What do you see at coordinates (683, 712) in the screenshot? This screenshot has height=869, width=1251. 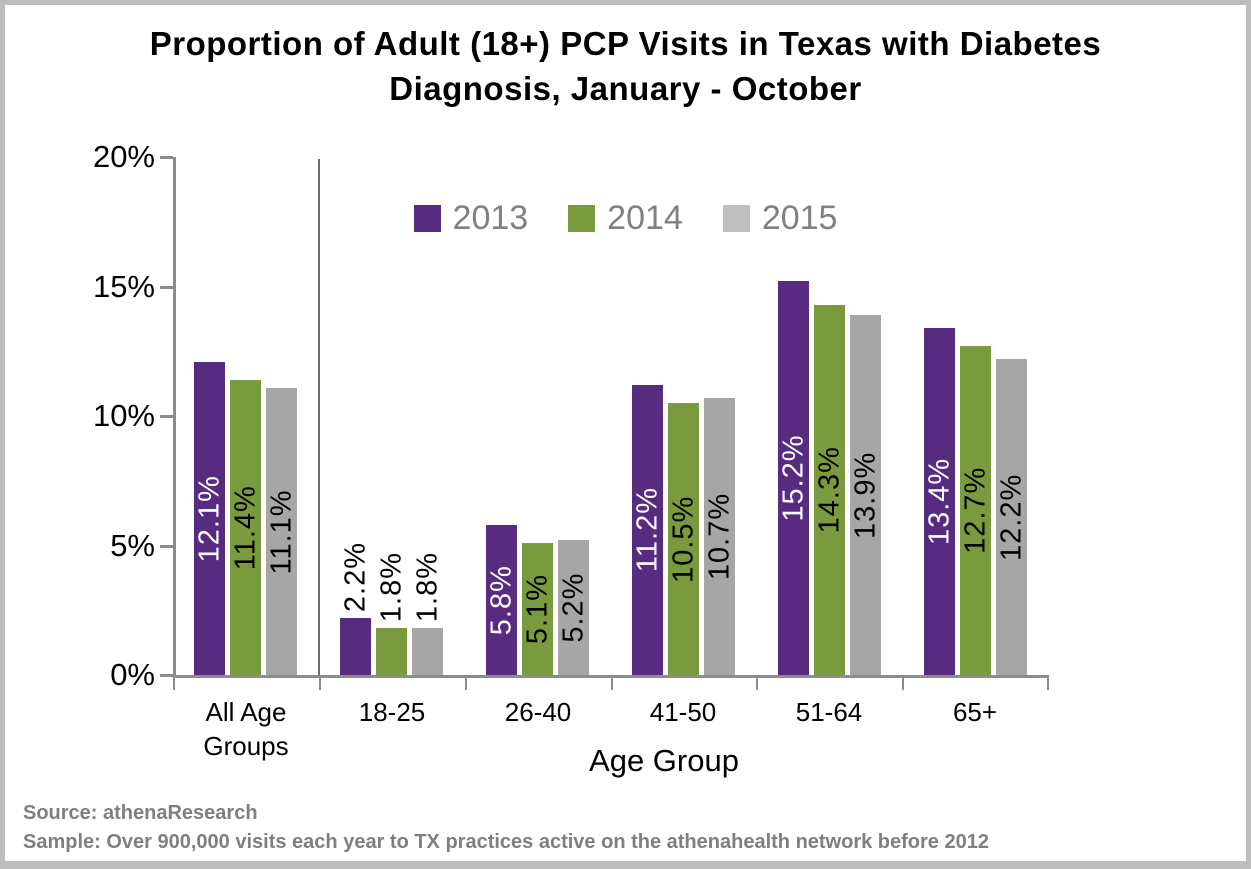 I see `category-label: 41-50` at bounding box center [683, 712].